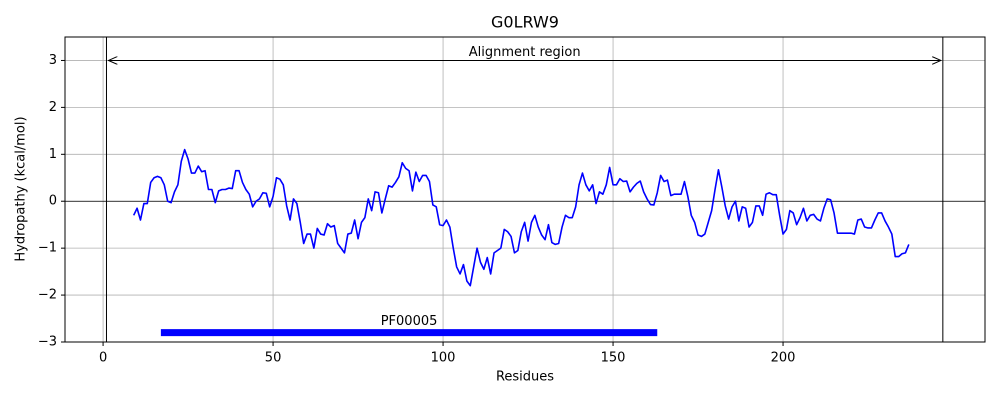 The image size is (1000, 400). What do you see at coordinates (525, 377) in the screenshot?
I see `x-axis-label: Residues` at bounding box center [525, 377].